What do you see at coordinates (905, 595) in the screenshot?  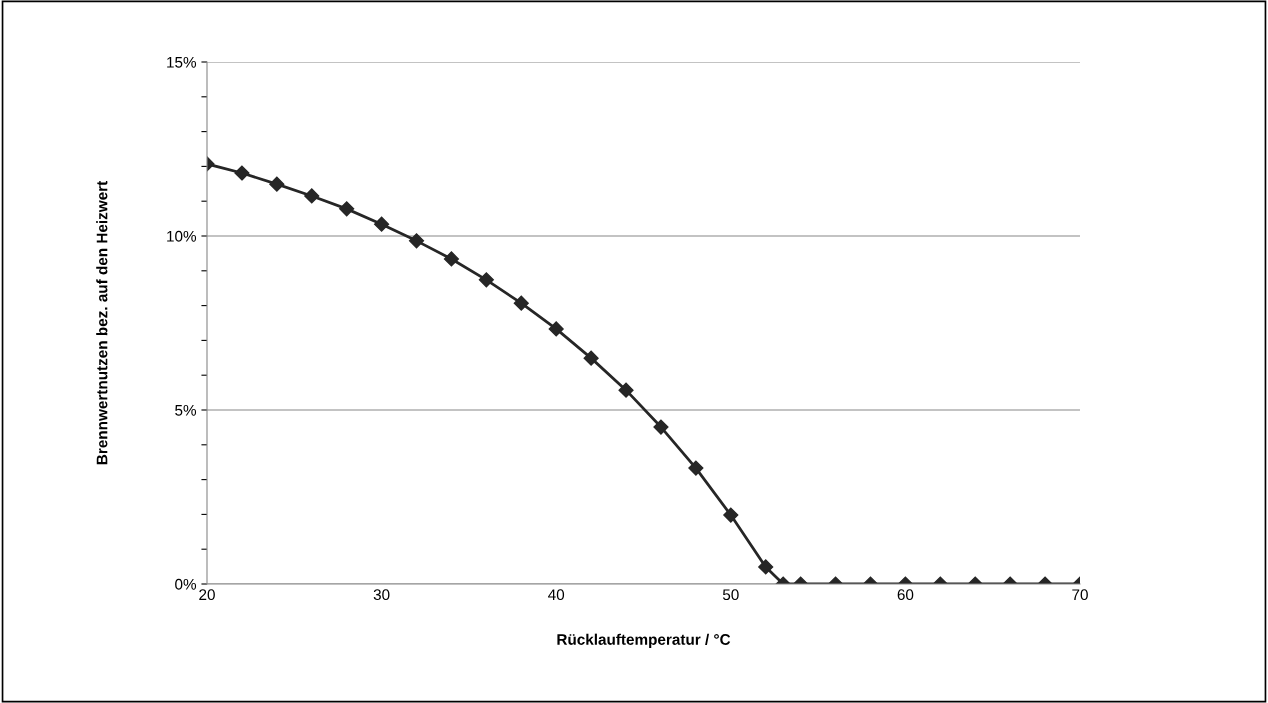 I see `x-tick-label: 60` at bounding box center [905, 595].